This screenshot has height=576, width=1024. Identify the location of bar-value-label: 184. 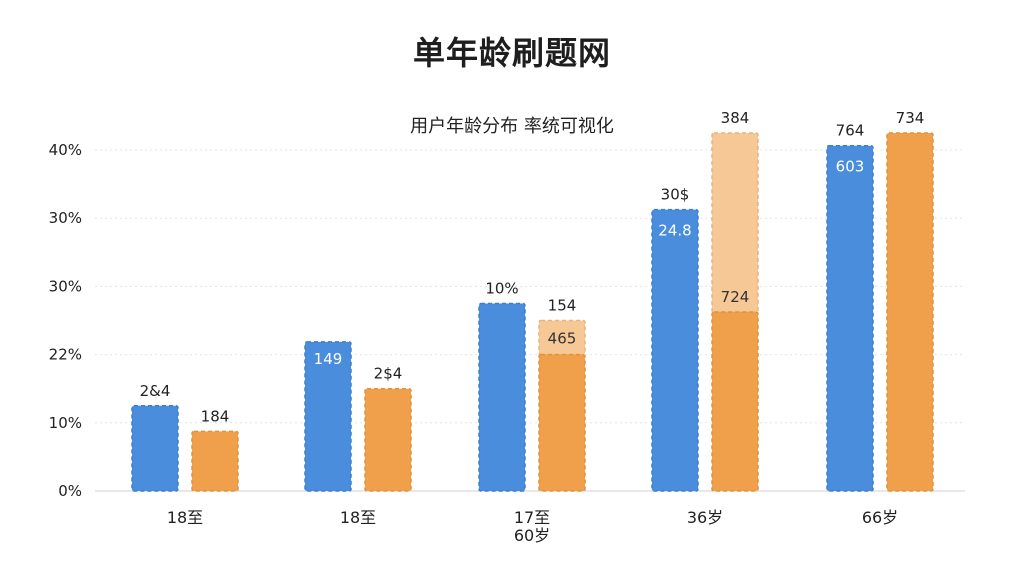
(215, 416).